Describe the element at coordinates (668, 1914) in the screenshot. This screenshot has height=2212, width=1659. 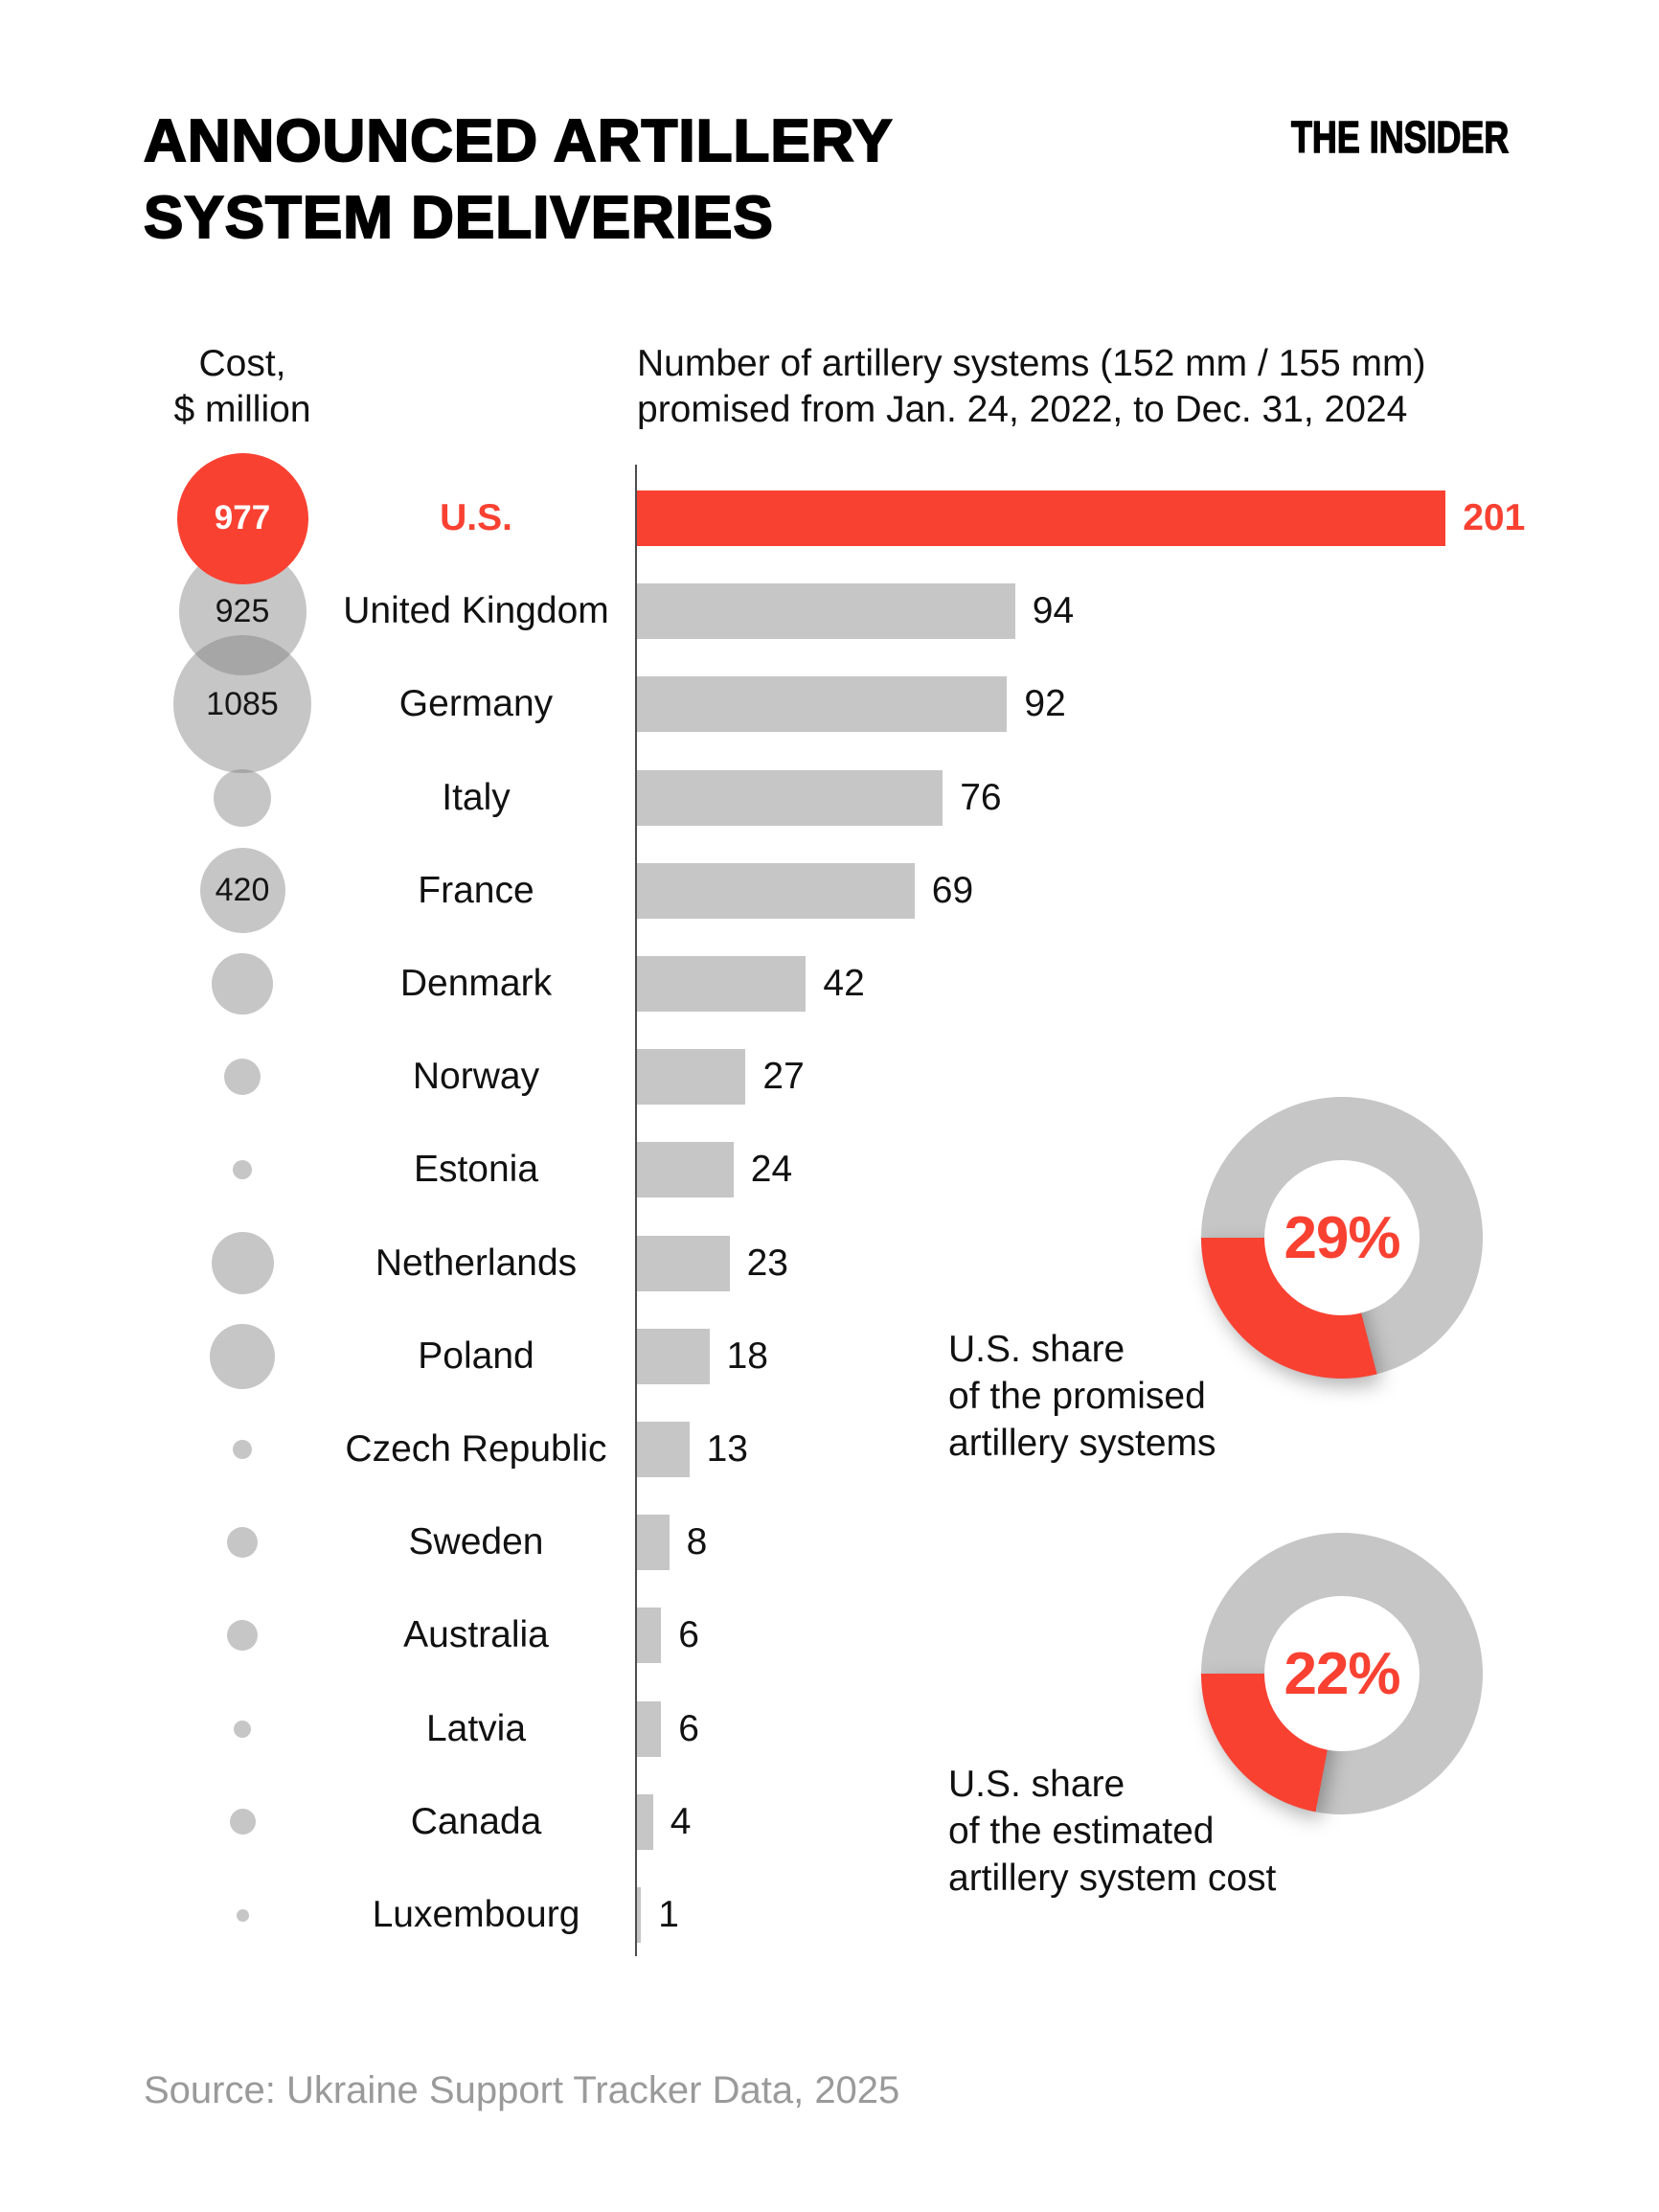
I see `systems-value: 1` at that location.